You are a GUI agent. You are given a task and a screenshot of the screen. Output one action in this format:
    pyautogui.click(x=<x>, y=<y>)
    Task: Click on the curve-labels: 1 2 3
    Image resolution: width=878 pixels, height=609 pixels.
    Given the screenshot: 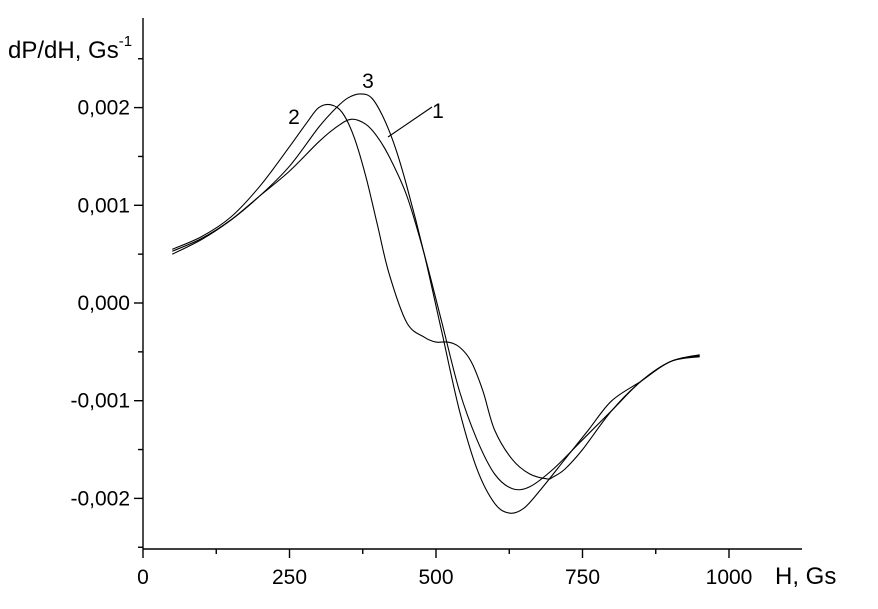 What is the action you would take?
    pyautogui.click(x=366, y=104)
    